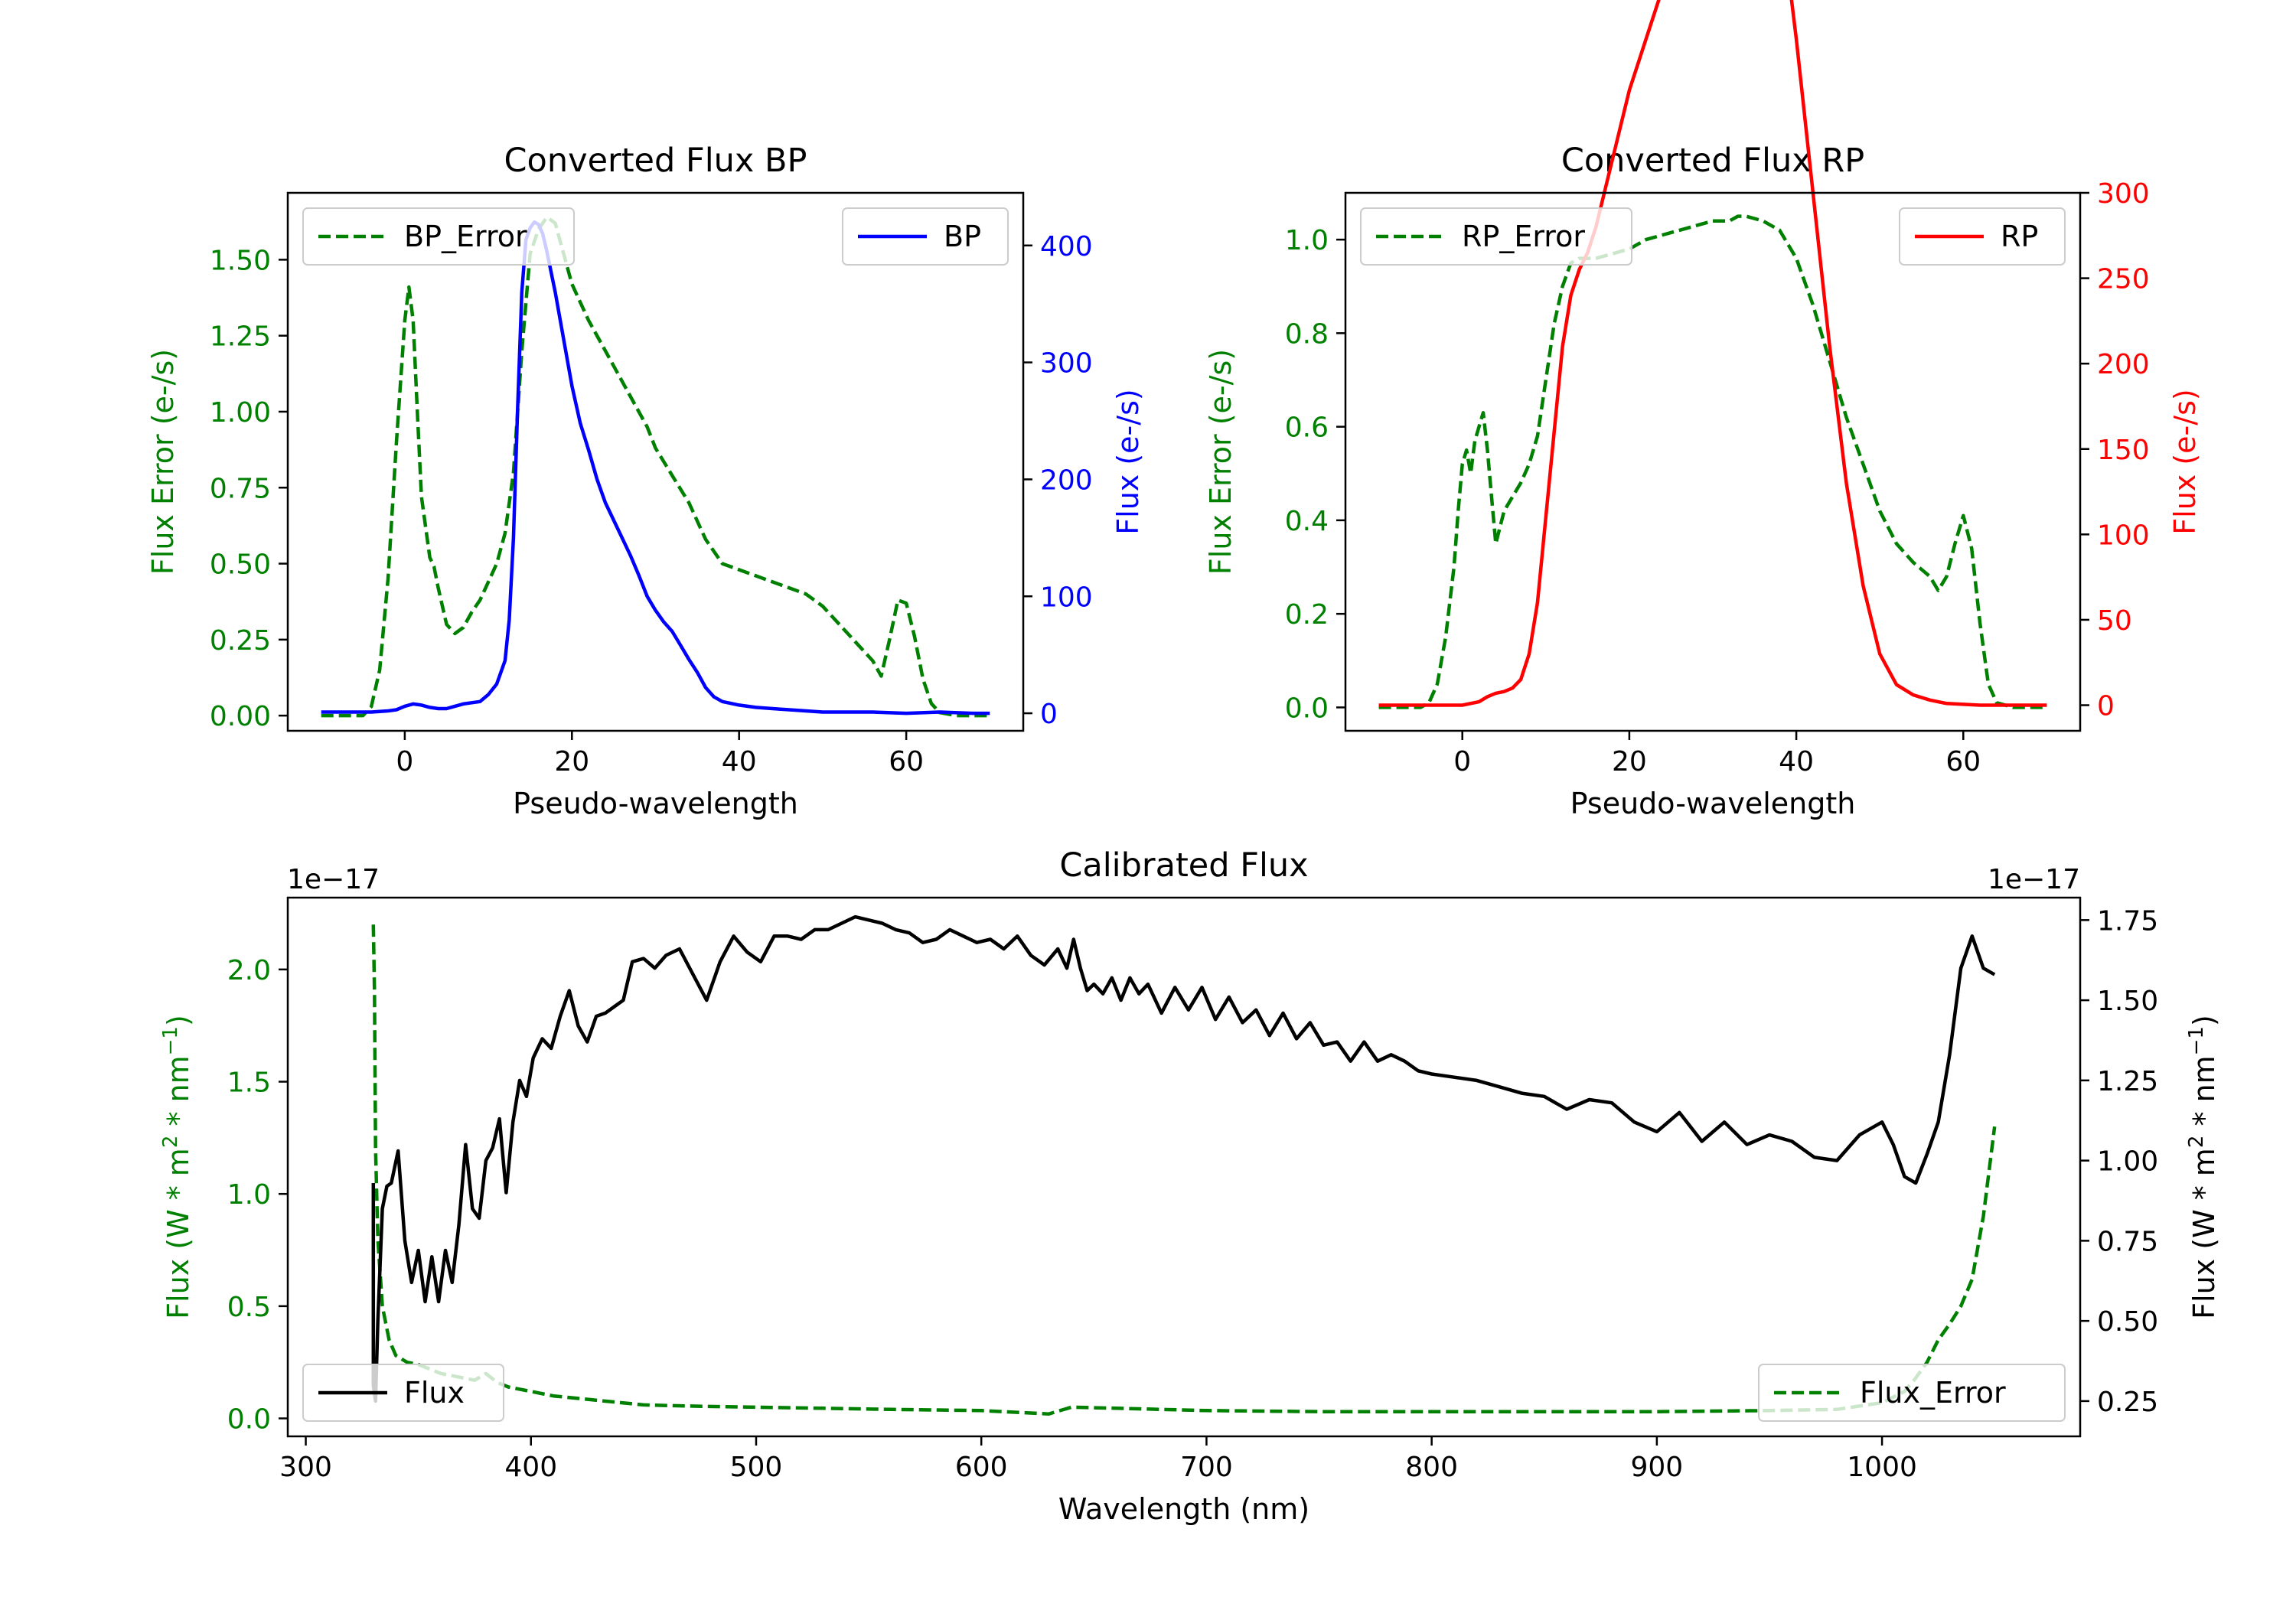 The height and width of the screenshot is (1607, 2296). What do you see at coordinates (1307, 240) in the screenshot?
I see `rp-ytick-left-label: 1.0` at bounding box center [1307, 240].